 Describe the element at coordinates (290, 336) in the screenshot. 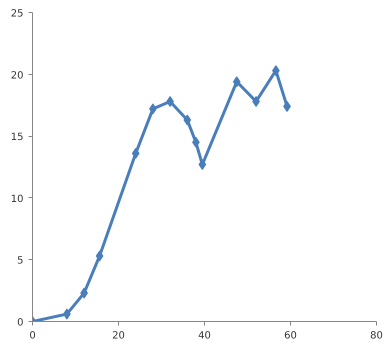

I see `x-tick-label: 60` at that location.